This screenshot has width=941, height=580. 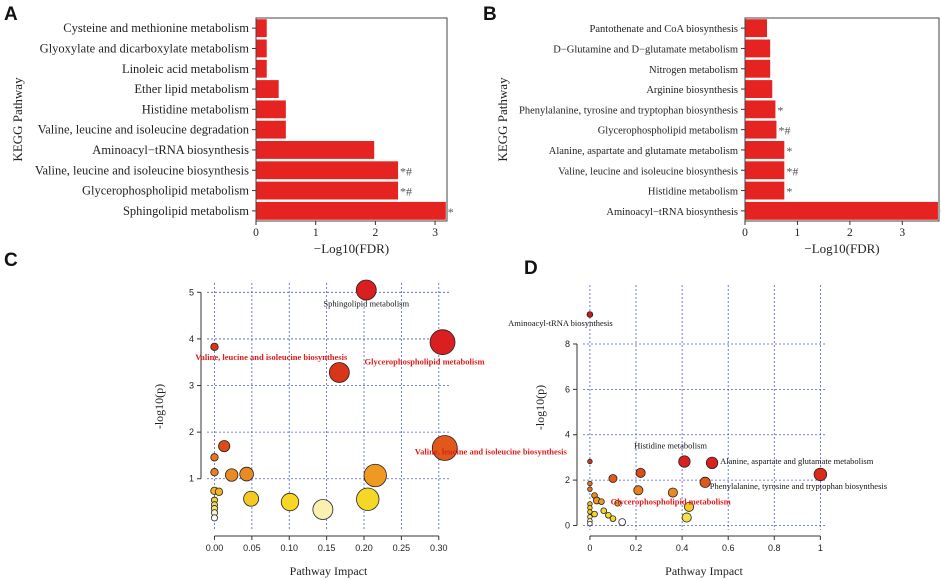 I want to click on x-axis-label: Pathway Impact, so click(x=704, y=571).